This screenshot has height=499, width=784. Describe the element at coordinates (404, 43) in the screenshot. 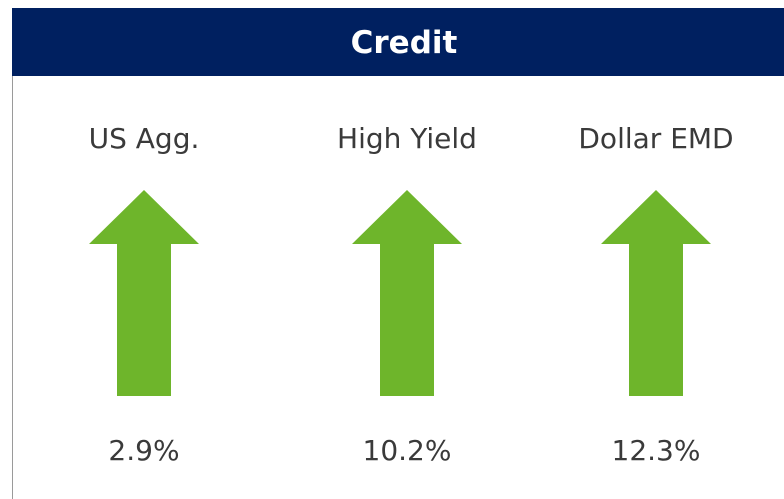

I see `header-title: Credit` at that location.